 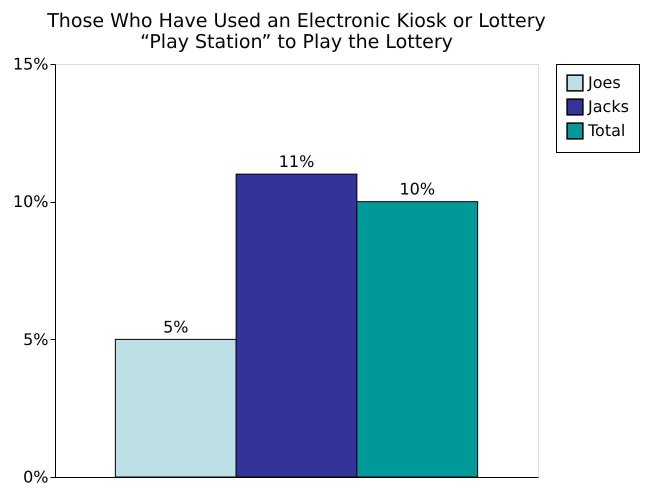 I want to click on legend-label: Joes, so click(x=604, y=82).